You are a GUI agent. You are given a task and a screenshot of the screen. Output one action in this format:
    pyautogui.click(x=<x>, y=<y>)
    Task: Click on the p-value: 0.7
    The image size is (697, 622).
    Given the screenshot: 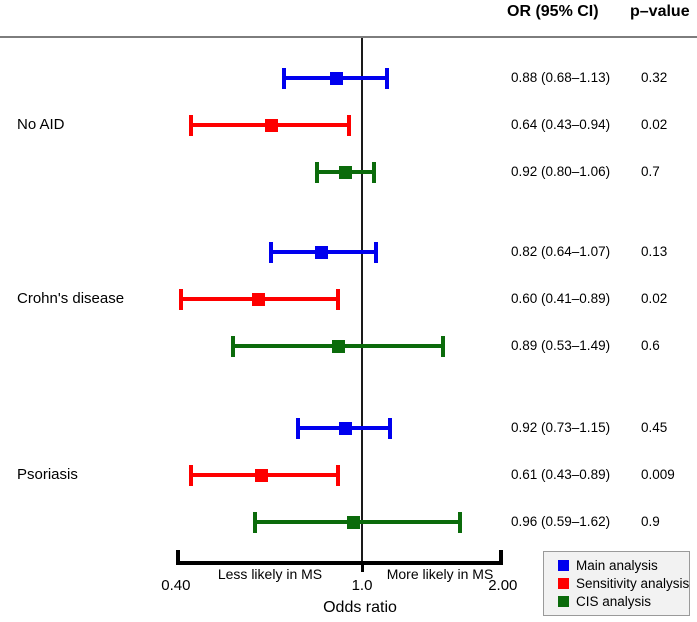 What is the action you would take?
    pyautogui.click(x=650, y=171)
    